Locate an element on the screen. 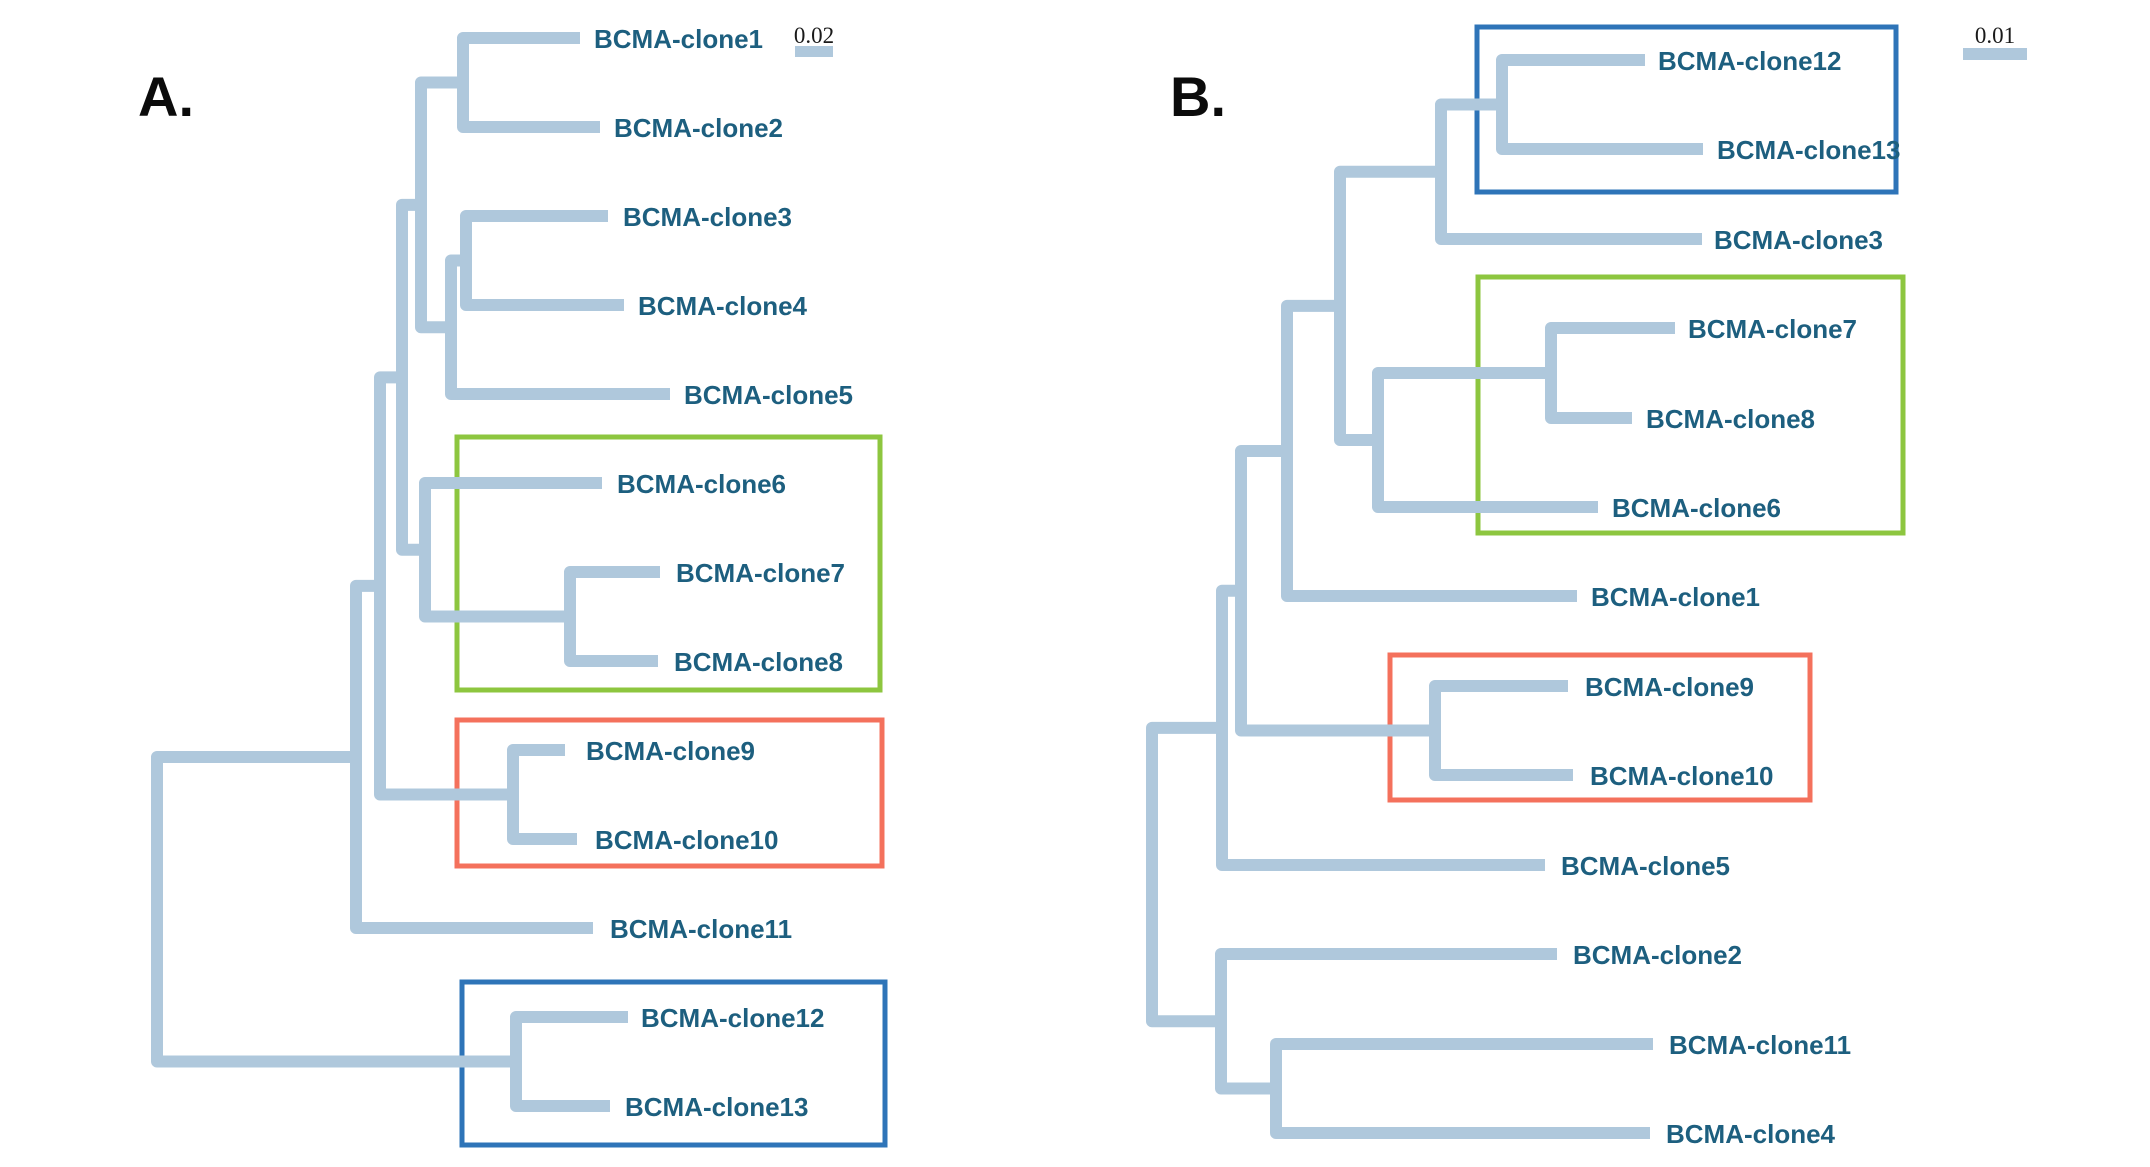  leaf-label-b-clone12: BCMA-clone12 is located at coordinates (1749, 61).